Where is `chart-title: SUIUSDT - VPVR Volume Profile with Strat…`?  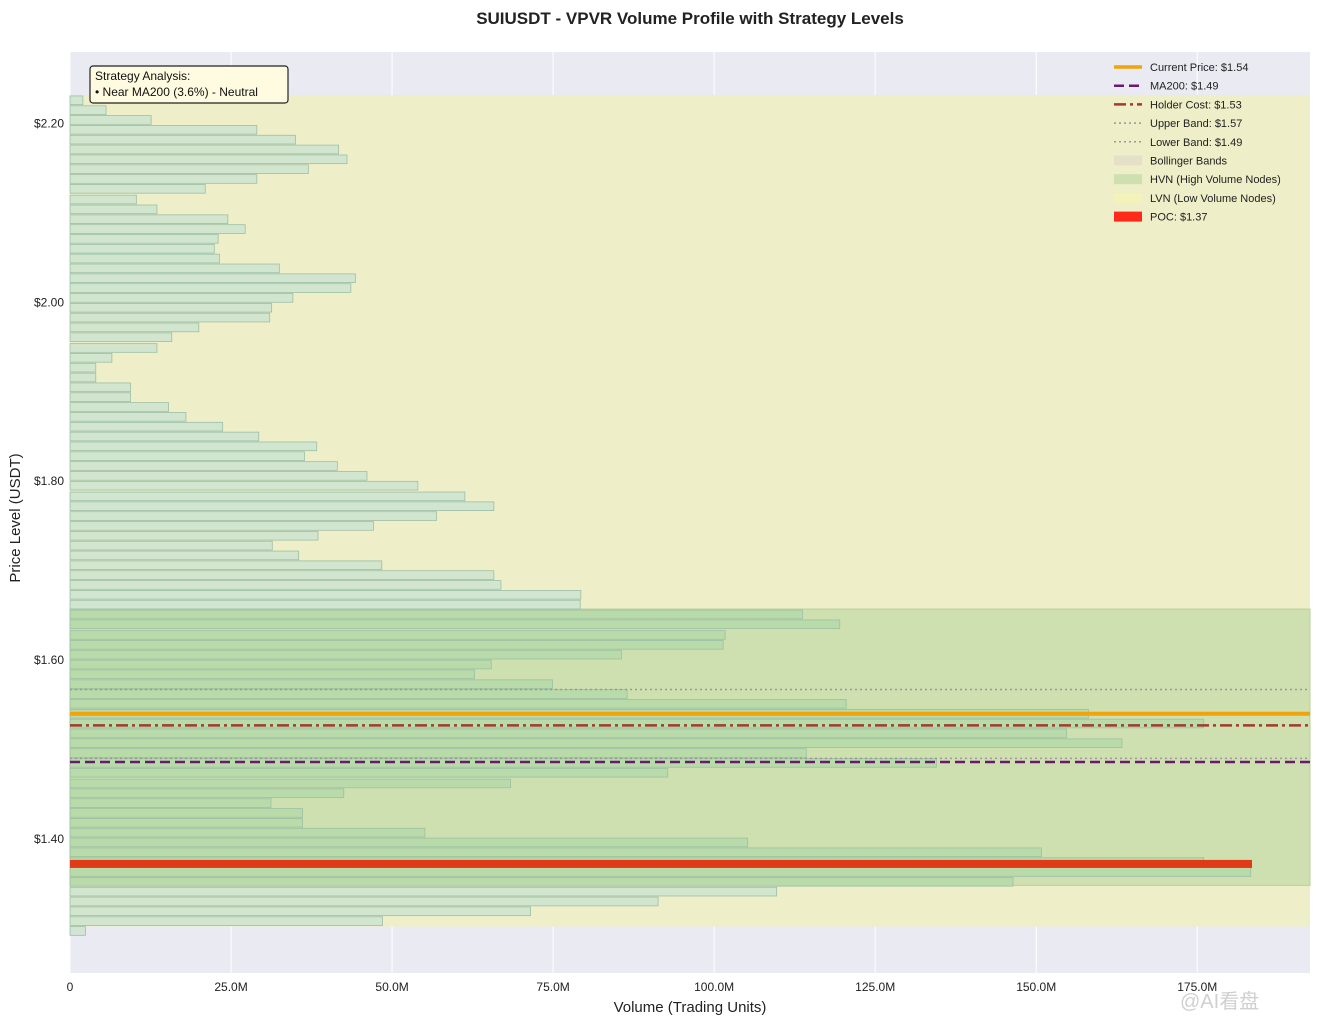 chart-title: SUIUSDT - VPVR Volume Profile with Strat… is located at coordinates (690, 18).